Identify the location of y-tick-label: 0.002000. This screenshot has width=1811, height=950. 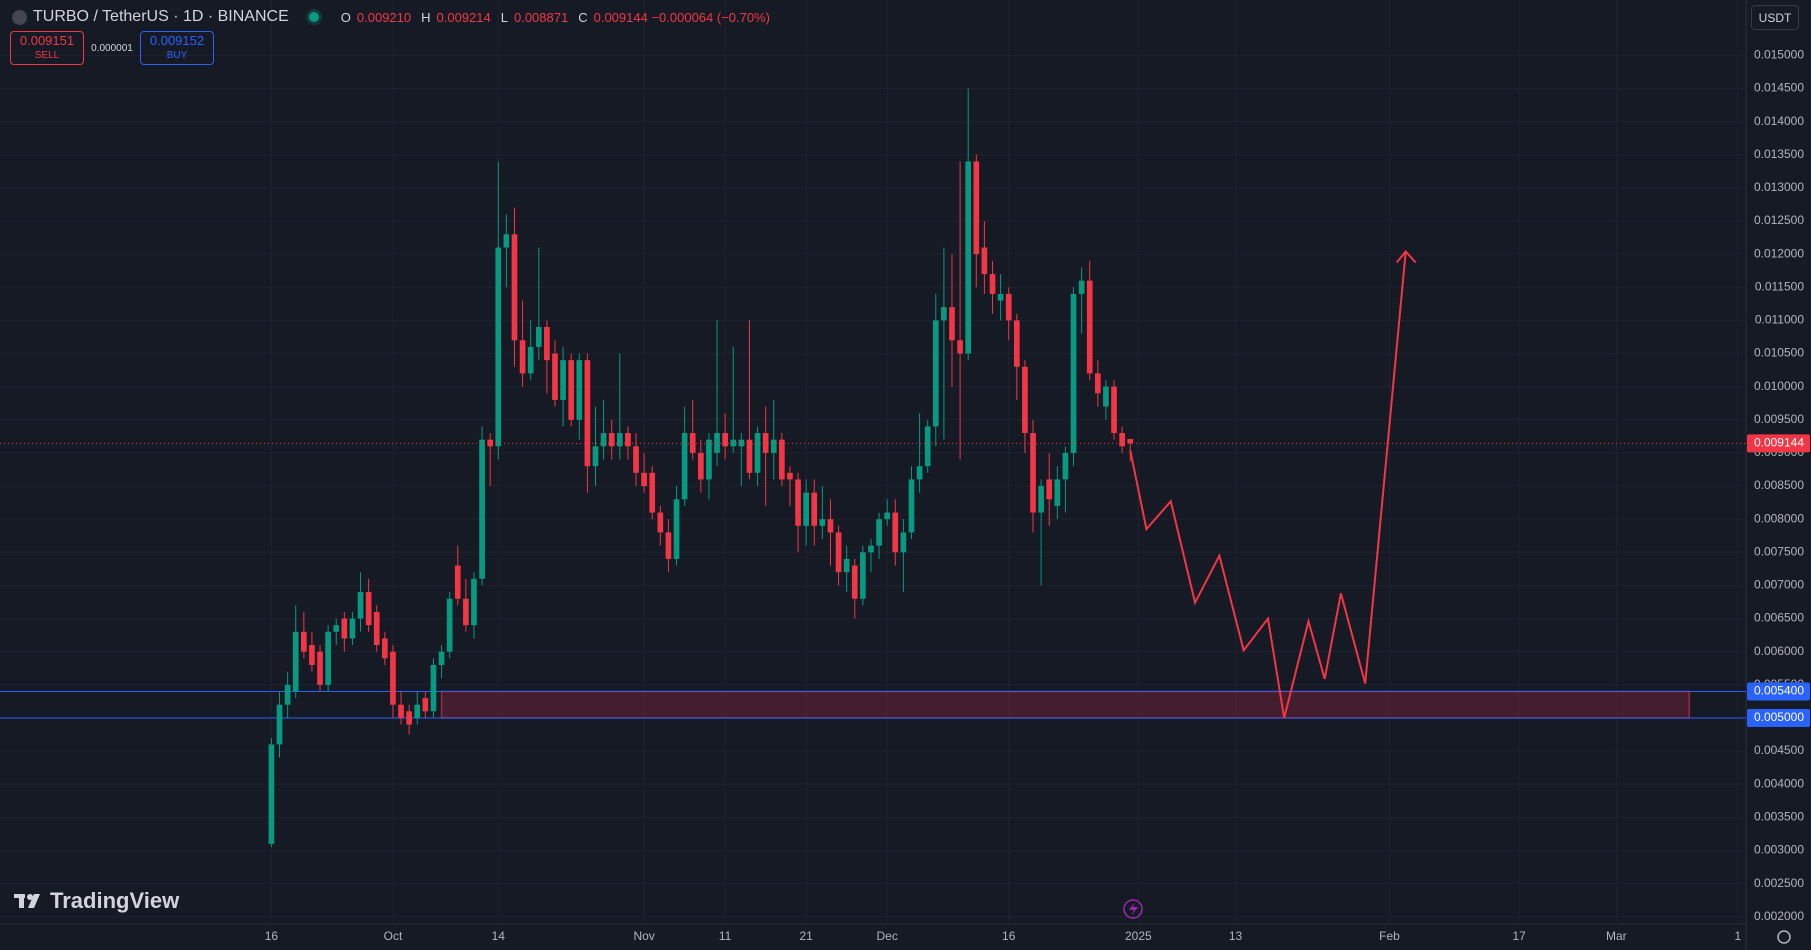
(1779, 916).